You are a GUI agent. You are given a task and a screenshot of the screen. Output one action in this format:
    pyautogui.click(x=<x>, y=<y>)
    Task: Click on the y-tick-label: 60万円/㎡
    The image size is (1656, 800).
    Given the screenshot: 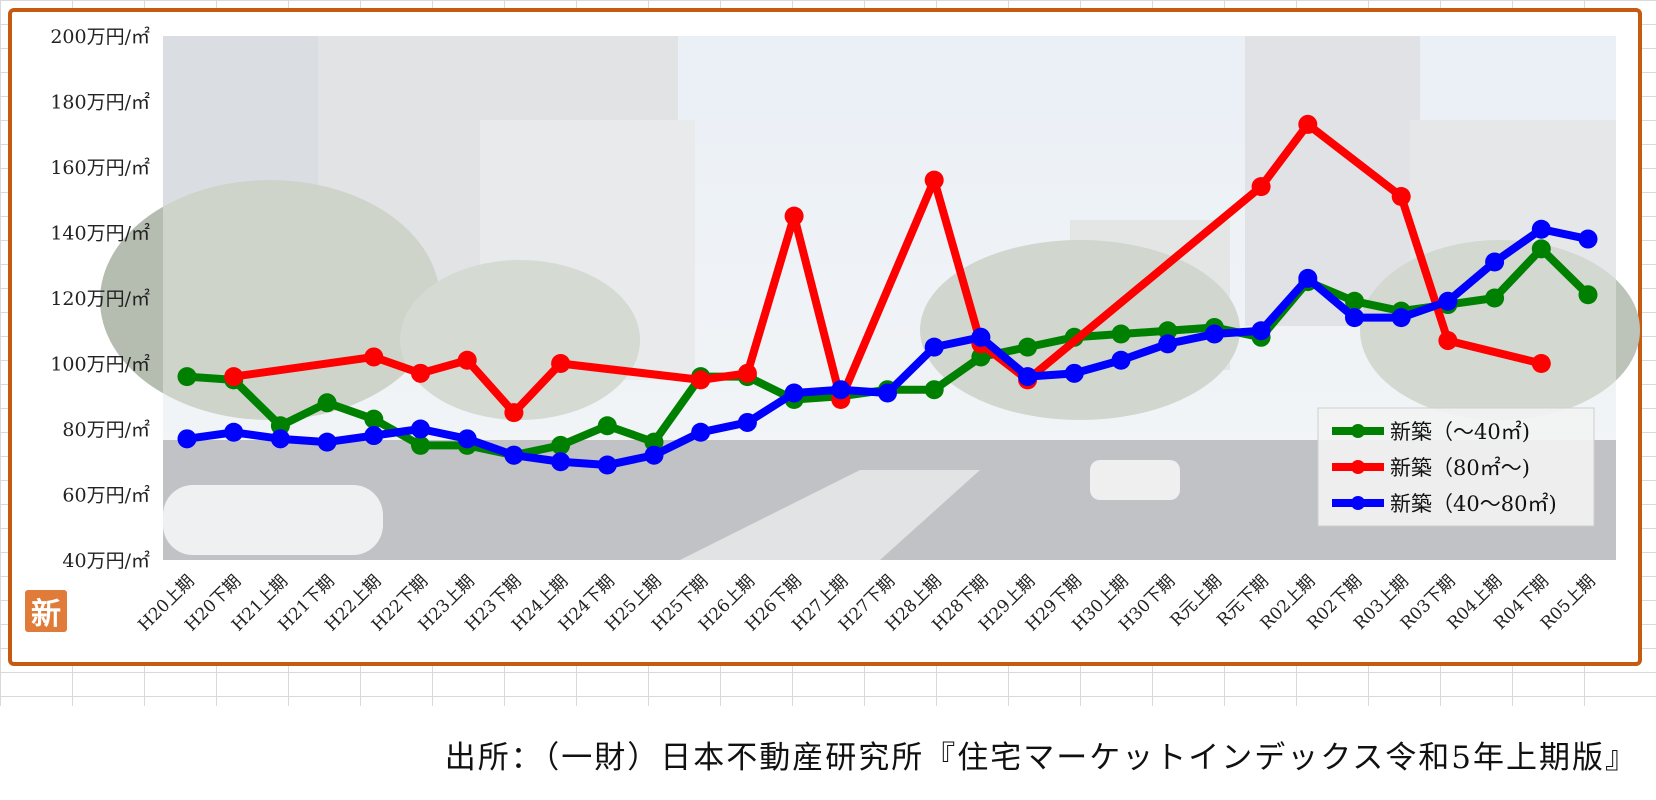 What is the action you would take?
    pyautogui.click(x=106, y=495)
    